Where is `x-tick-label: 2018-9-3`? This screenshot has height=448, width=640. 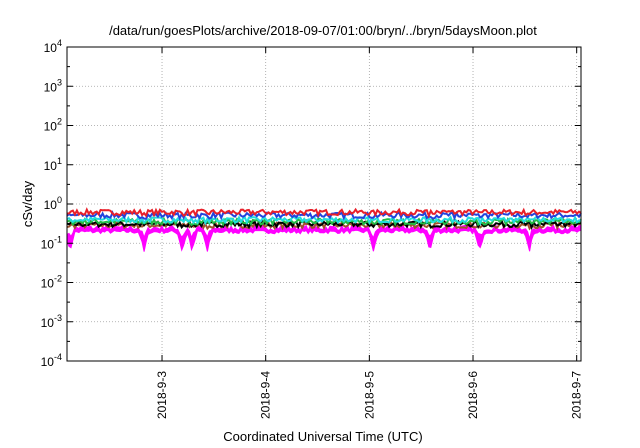 x-tick-label: 2018-9-3 is located at coordinates (162, 395).